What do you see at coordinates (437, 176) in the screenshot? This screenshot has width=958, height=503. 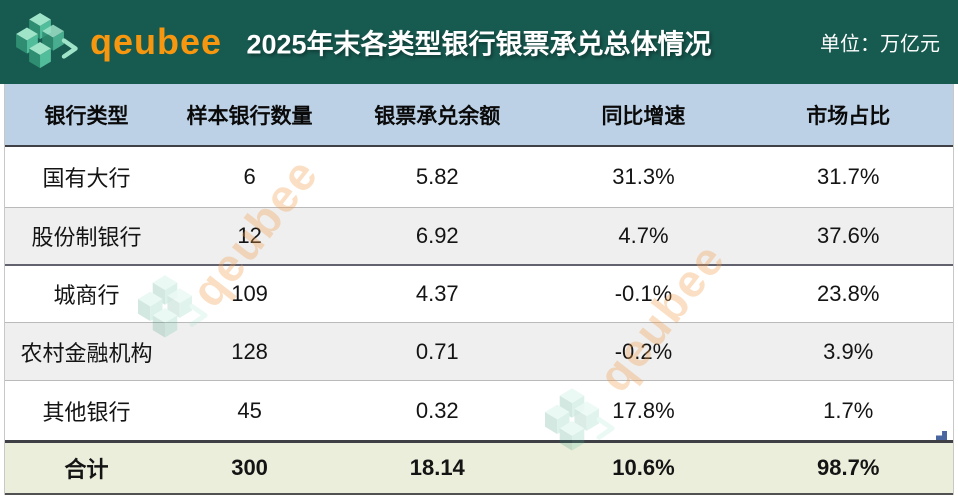 I see `cell-balance: 5.82` at bounding box center [437, 176].